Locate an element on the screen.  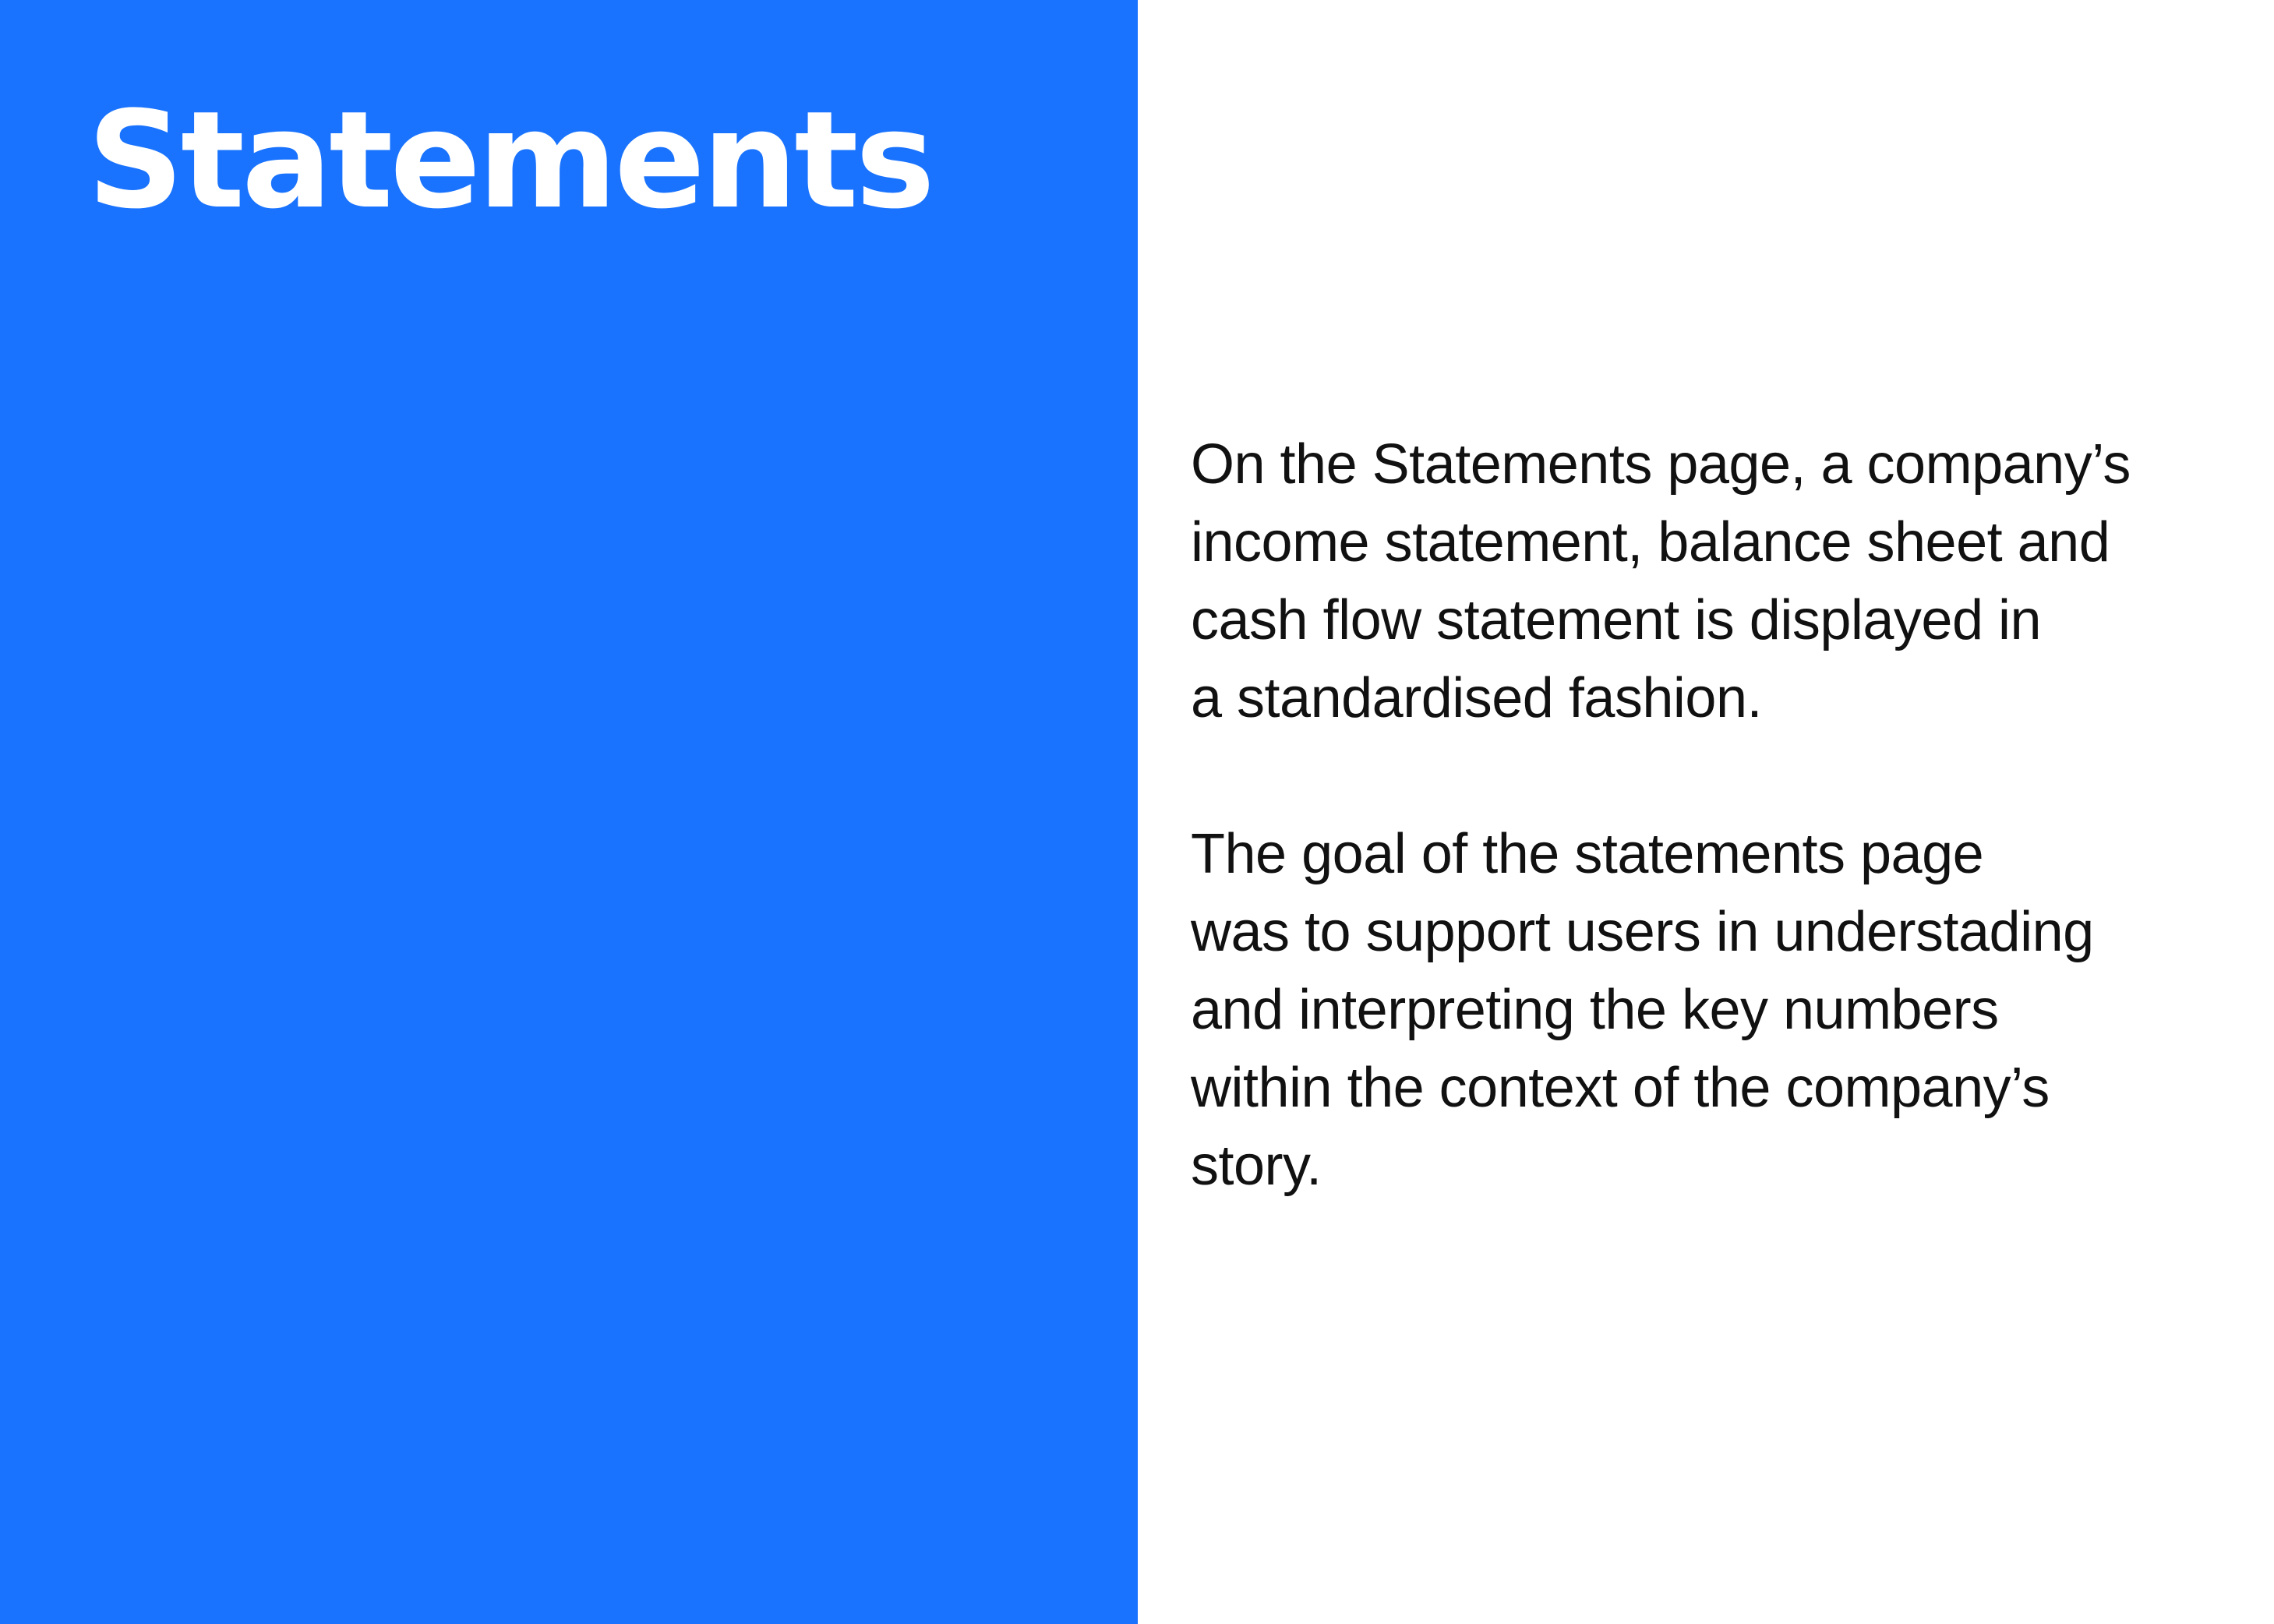
page-title: Statements is located at coordinates (511, 160).